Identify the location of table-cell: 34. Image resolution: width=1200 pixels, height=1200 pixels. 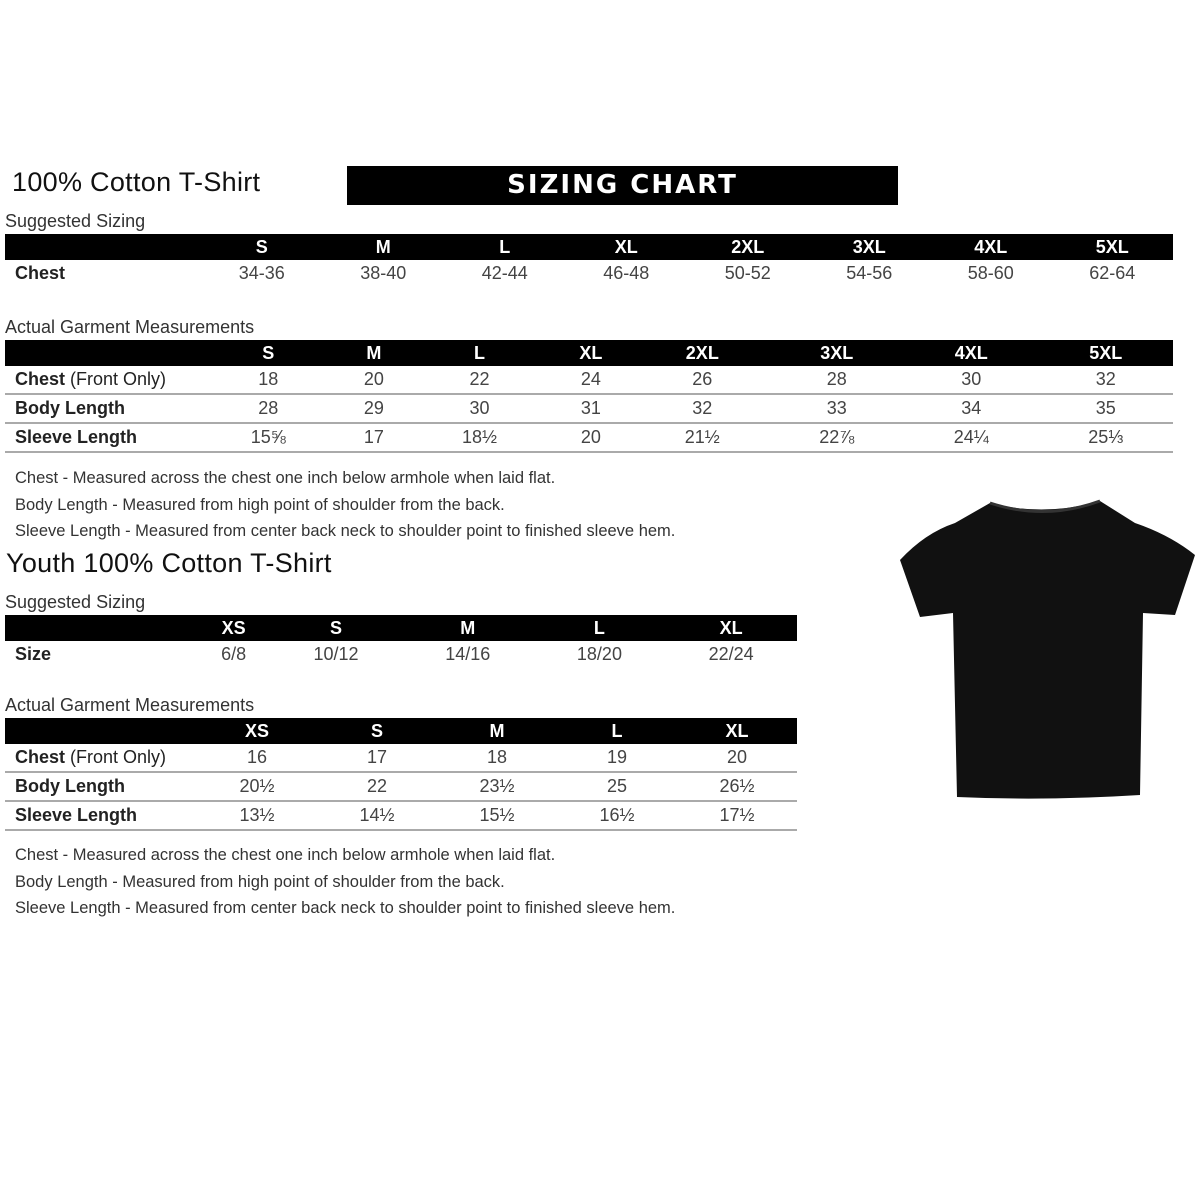
(971, 409).